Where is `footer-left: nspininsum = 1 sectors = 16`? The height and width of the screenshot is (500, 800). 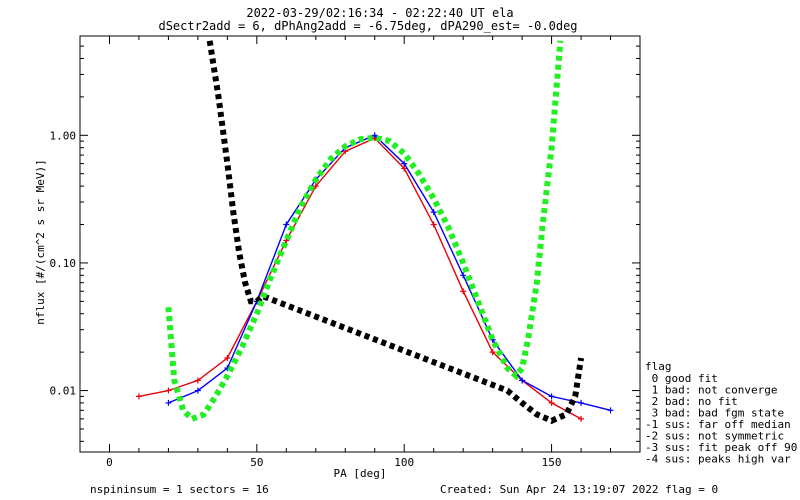 footer-left: nspininsum = 1 sectors = 16 is located at coordinates (179, 489).